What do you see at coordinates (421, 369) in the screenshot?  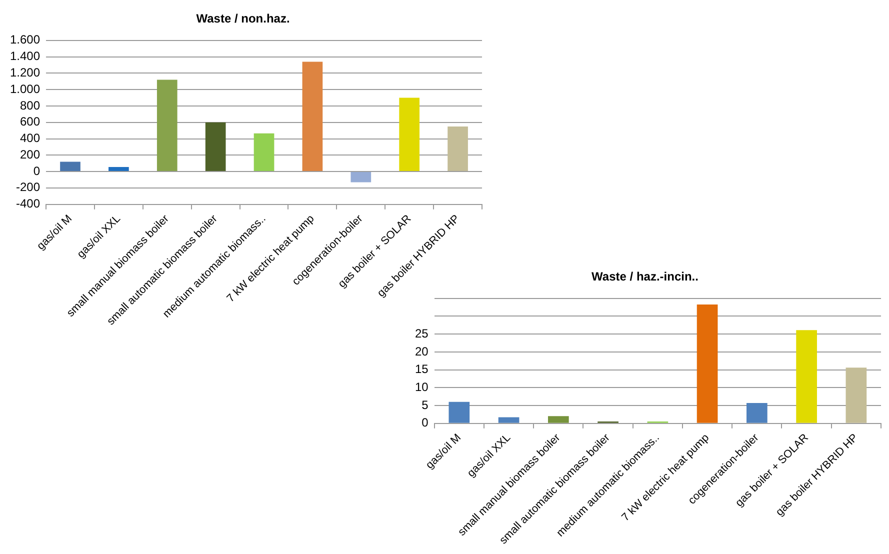 I see `y-tick-label: 15` at bounding box center [421, 369].